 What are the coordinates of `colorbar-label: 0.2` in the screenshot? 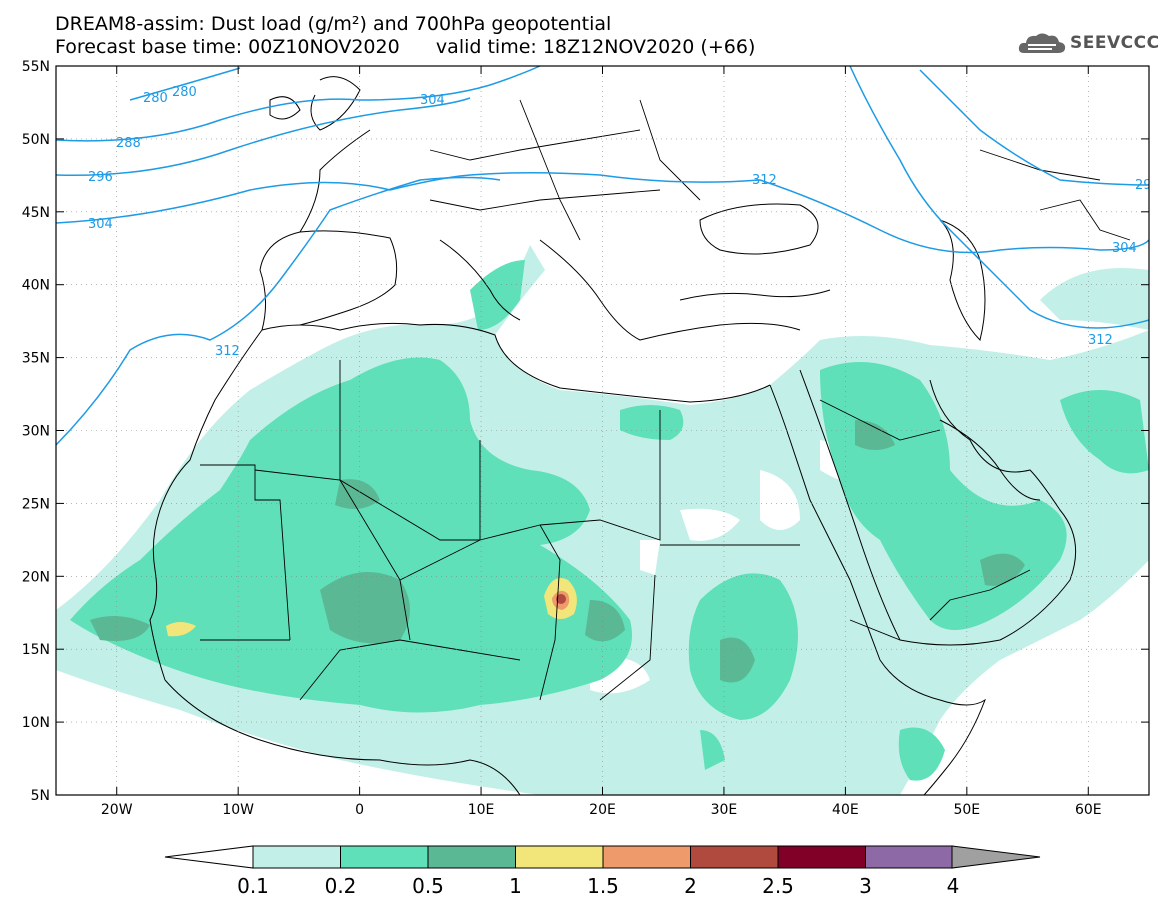 It's located at (341, 886).